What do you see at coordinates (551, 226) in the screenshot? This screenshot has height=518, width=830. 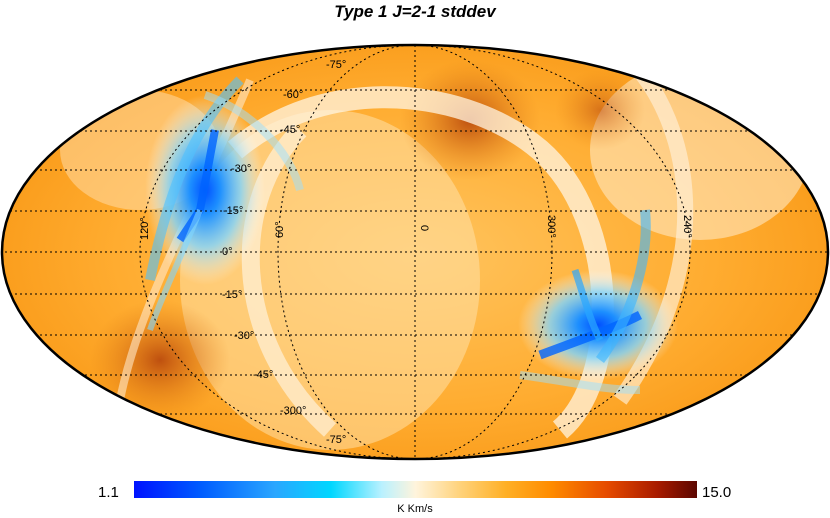 I see `lon-label: 300°` at bounding box center [551, 226].